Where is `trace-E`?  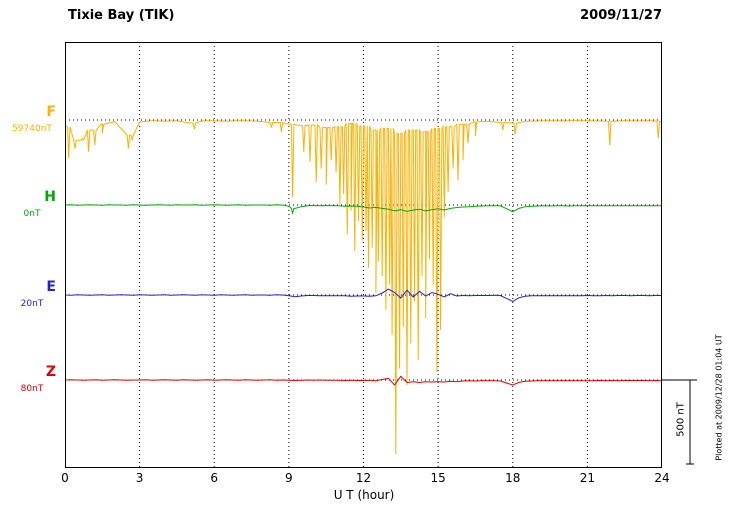
trace-E is located at coordinates (363, 295).